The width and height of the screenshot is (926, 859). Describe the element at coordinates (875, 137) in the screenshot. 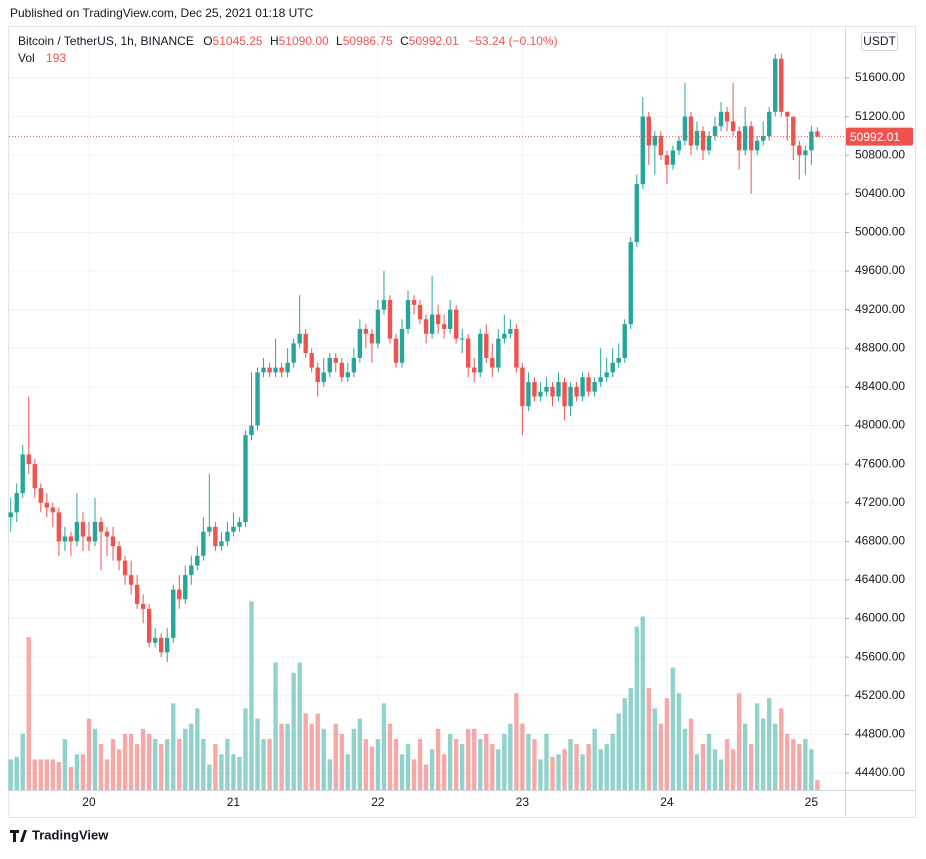

I see `last-price-label: 50992.01` at that location.